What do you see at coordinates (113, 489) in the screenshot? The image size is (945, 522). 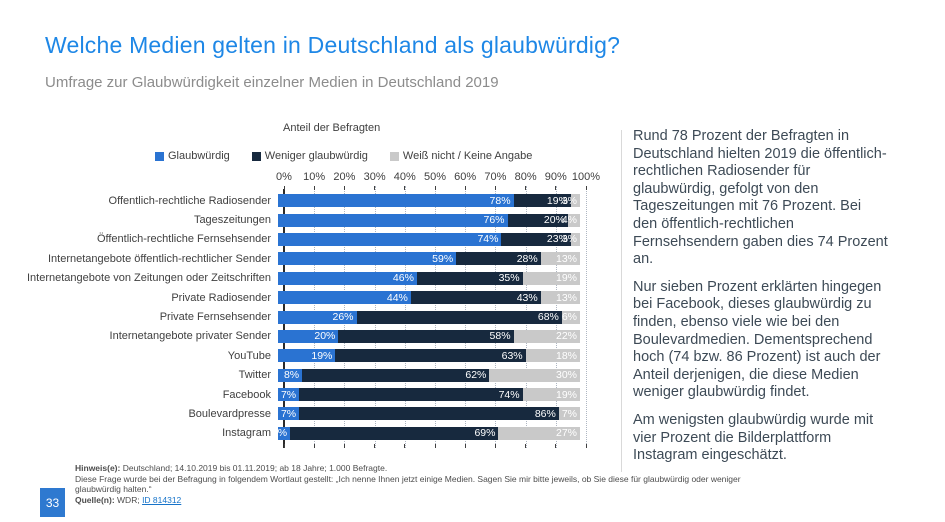 I see `frage-line-2: glaubwürdig halten.“` at bounding box center [113, 489].